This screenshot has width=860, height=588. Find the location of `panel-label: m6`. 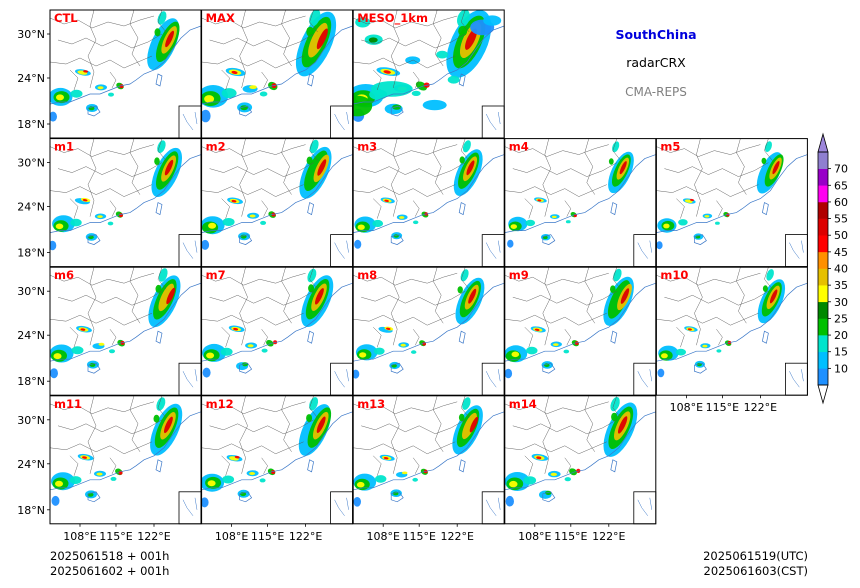

panel-label: m6 is located at coordinates (64, 275).